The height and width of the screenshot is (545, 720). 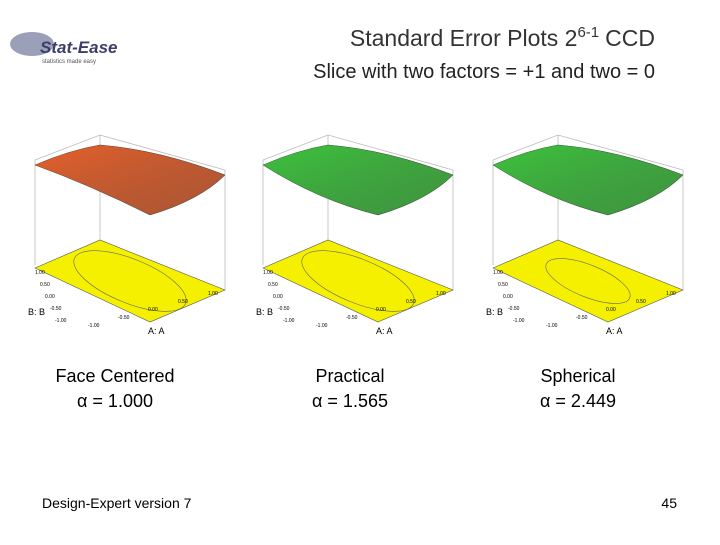 What do you see at coordinates (117, 503) in the screenshot?
I see `footer-left: Design-Expert version 7` at bounding box center [117, 503].